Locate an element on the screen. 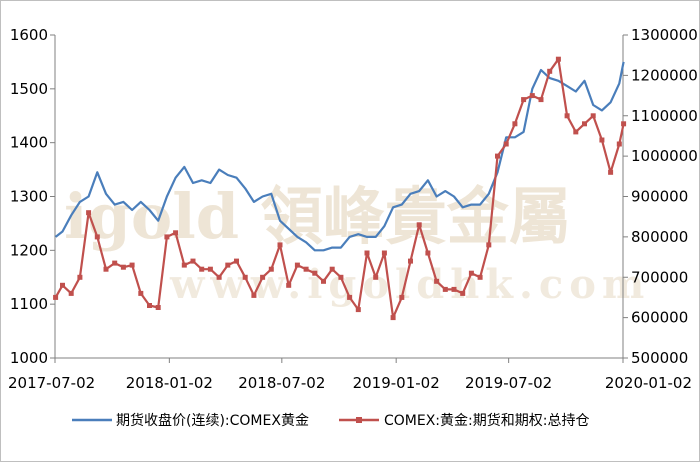 The height and width of the screenshot is (462, 700). x-tick-label: 2020-01-02 is located at coordinates (648, 383).